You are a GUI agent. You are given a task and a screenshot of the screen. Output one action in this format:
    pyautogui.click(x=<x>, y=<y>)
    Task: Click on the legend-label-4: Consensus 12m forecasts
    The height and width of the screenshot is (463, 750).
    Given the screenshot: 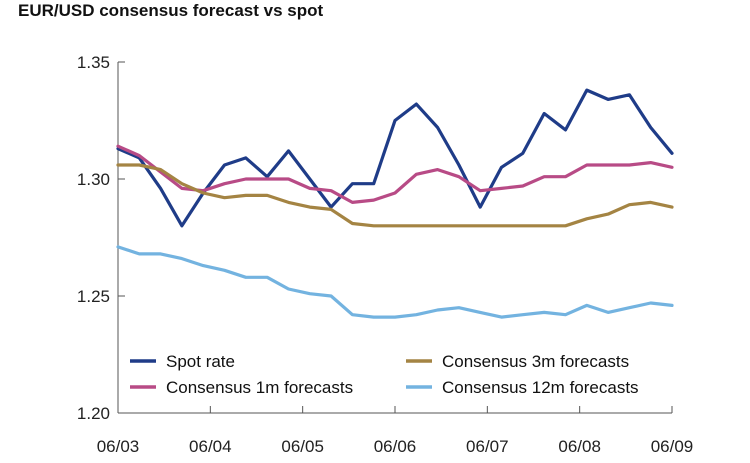 What is the action you would take?
    pyautogui.click(x=540, y=387)
    